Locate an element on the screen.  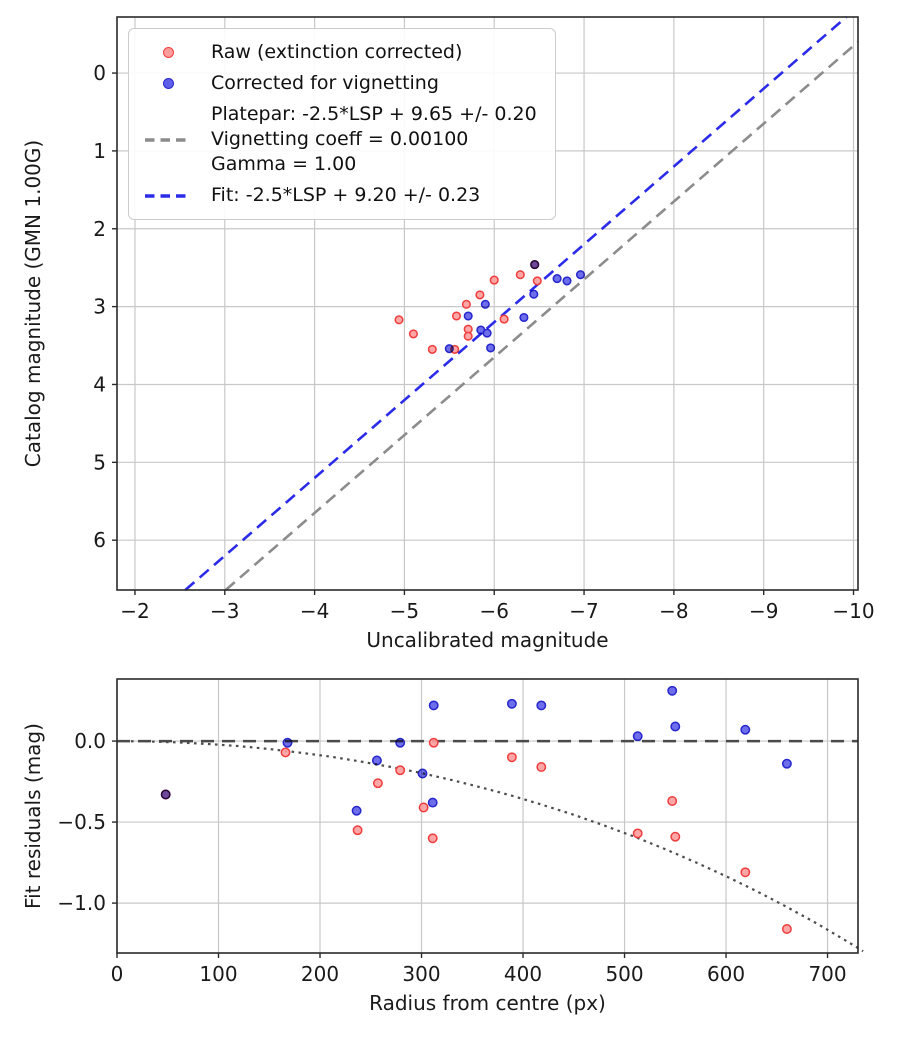
x-tick-label: 200 is located at coordinates (320, 974).